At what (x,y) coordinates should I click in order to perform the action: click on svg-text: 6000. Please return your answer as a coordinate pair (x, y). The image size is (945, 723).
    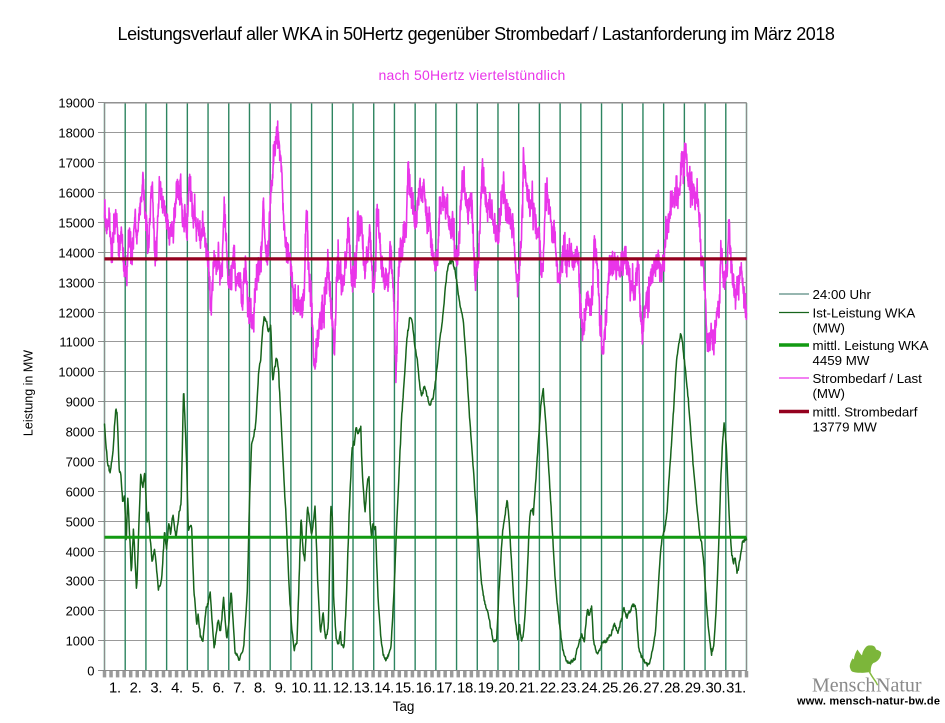
    Looking at the image, I should click on (80, 492).